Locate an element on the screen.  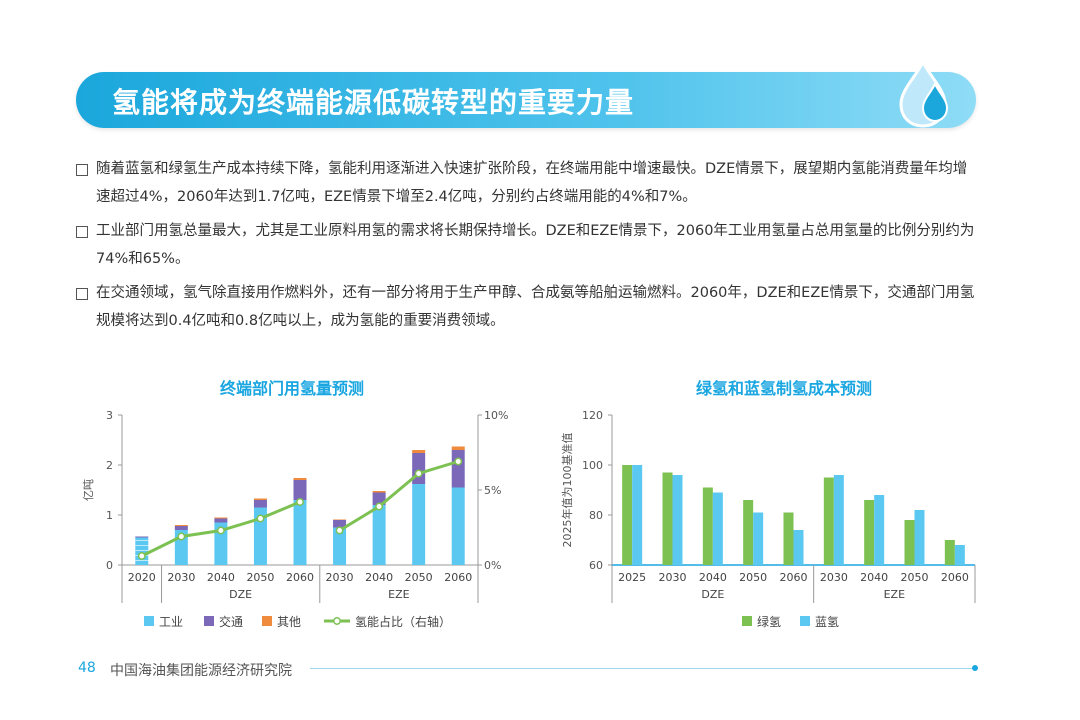
chart2-y-tick-label: 120 is located at coordinates (592, 415).